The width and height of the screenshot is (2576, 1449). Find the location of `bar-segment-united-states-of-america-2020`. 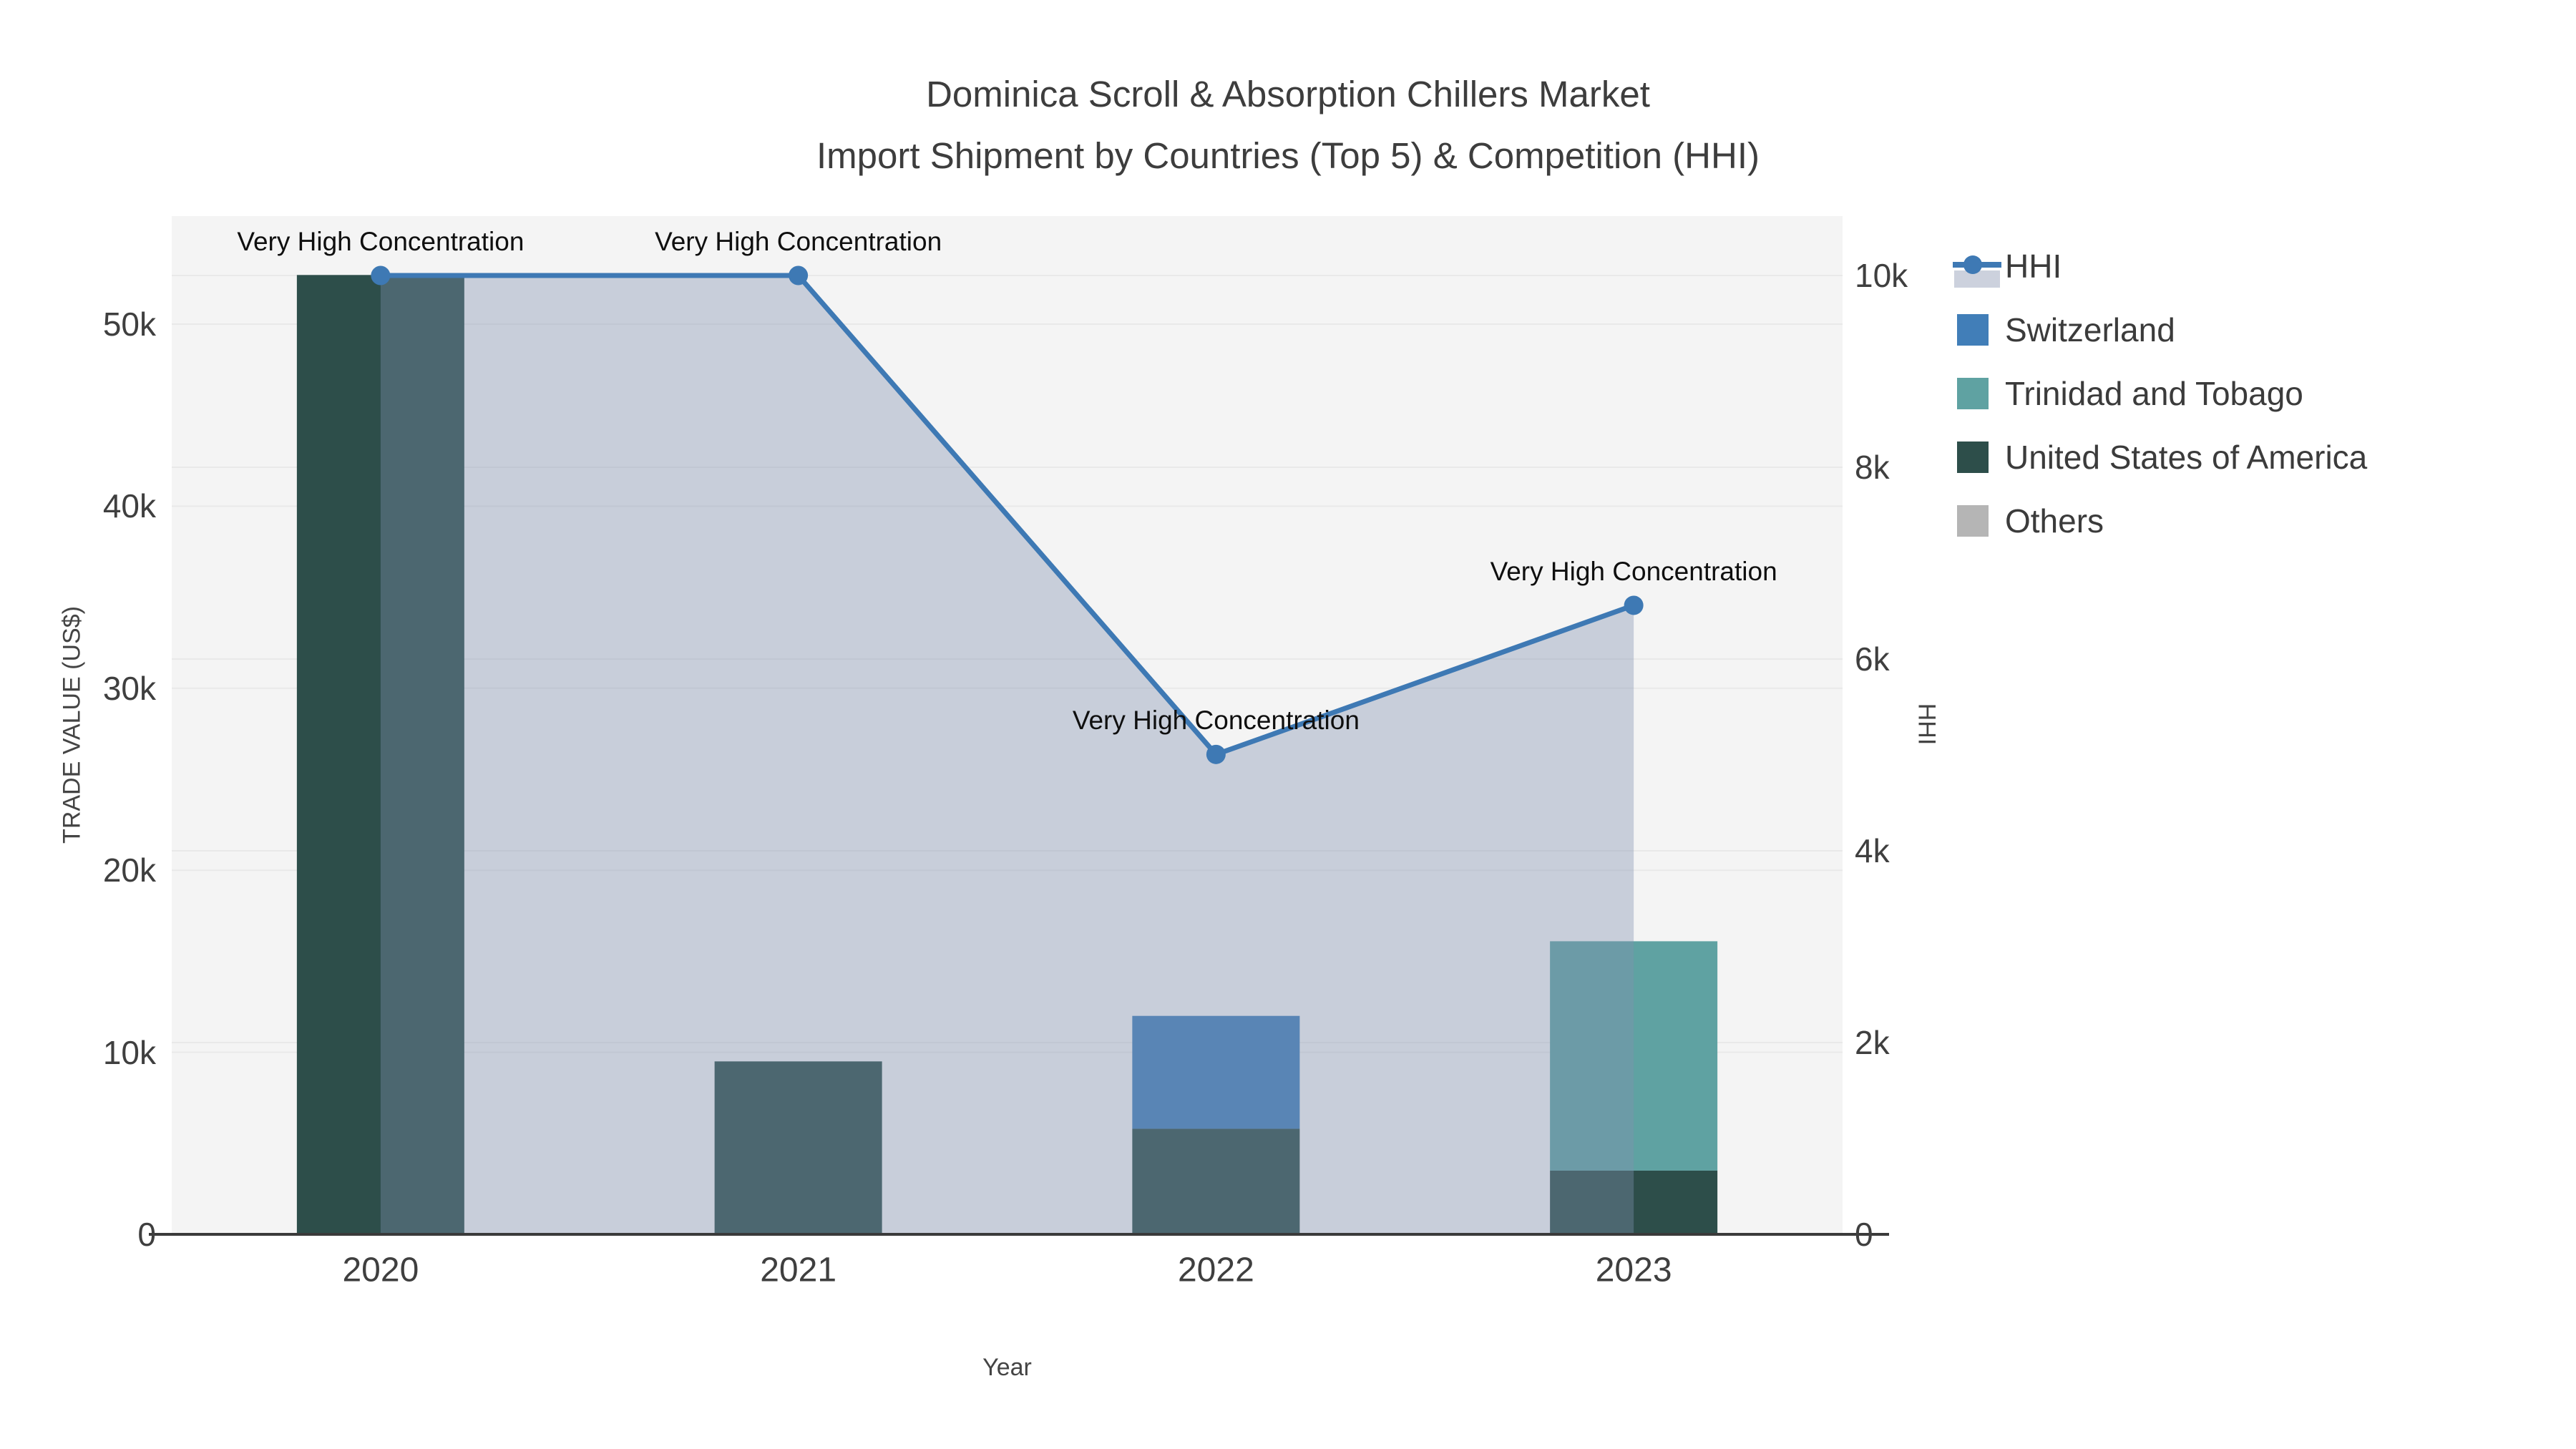

bar-segment-united-states-of-america-2020 is located at coordinates (380, 754).